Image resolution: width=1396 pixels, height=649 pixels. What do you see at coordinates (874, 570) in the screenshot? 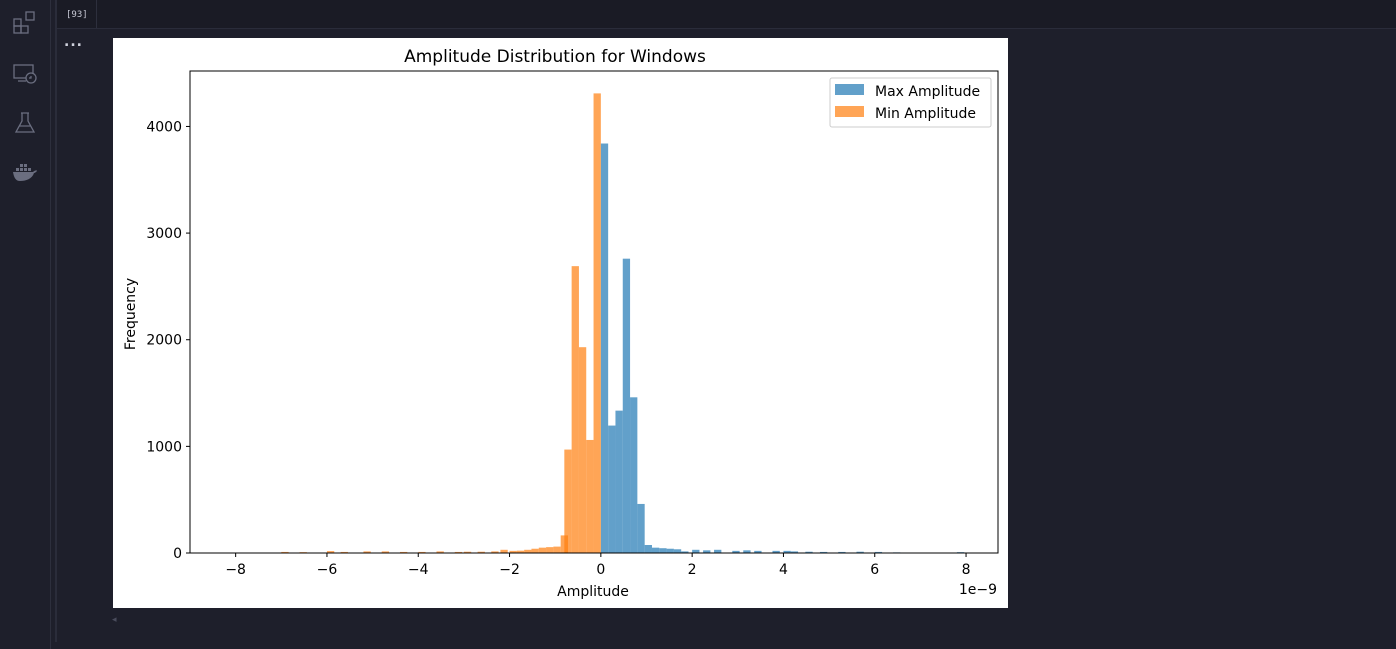
I see `x-tick-label: 6` at bounding box center [874, 570].